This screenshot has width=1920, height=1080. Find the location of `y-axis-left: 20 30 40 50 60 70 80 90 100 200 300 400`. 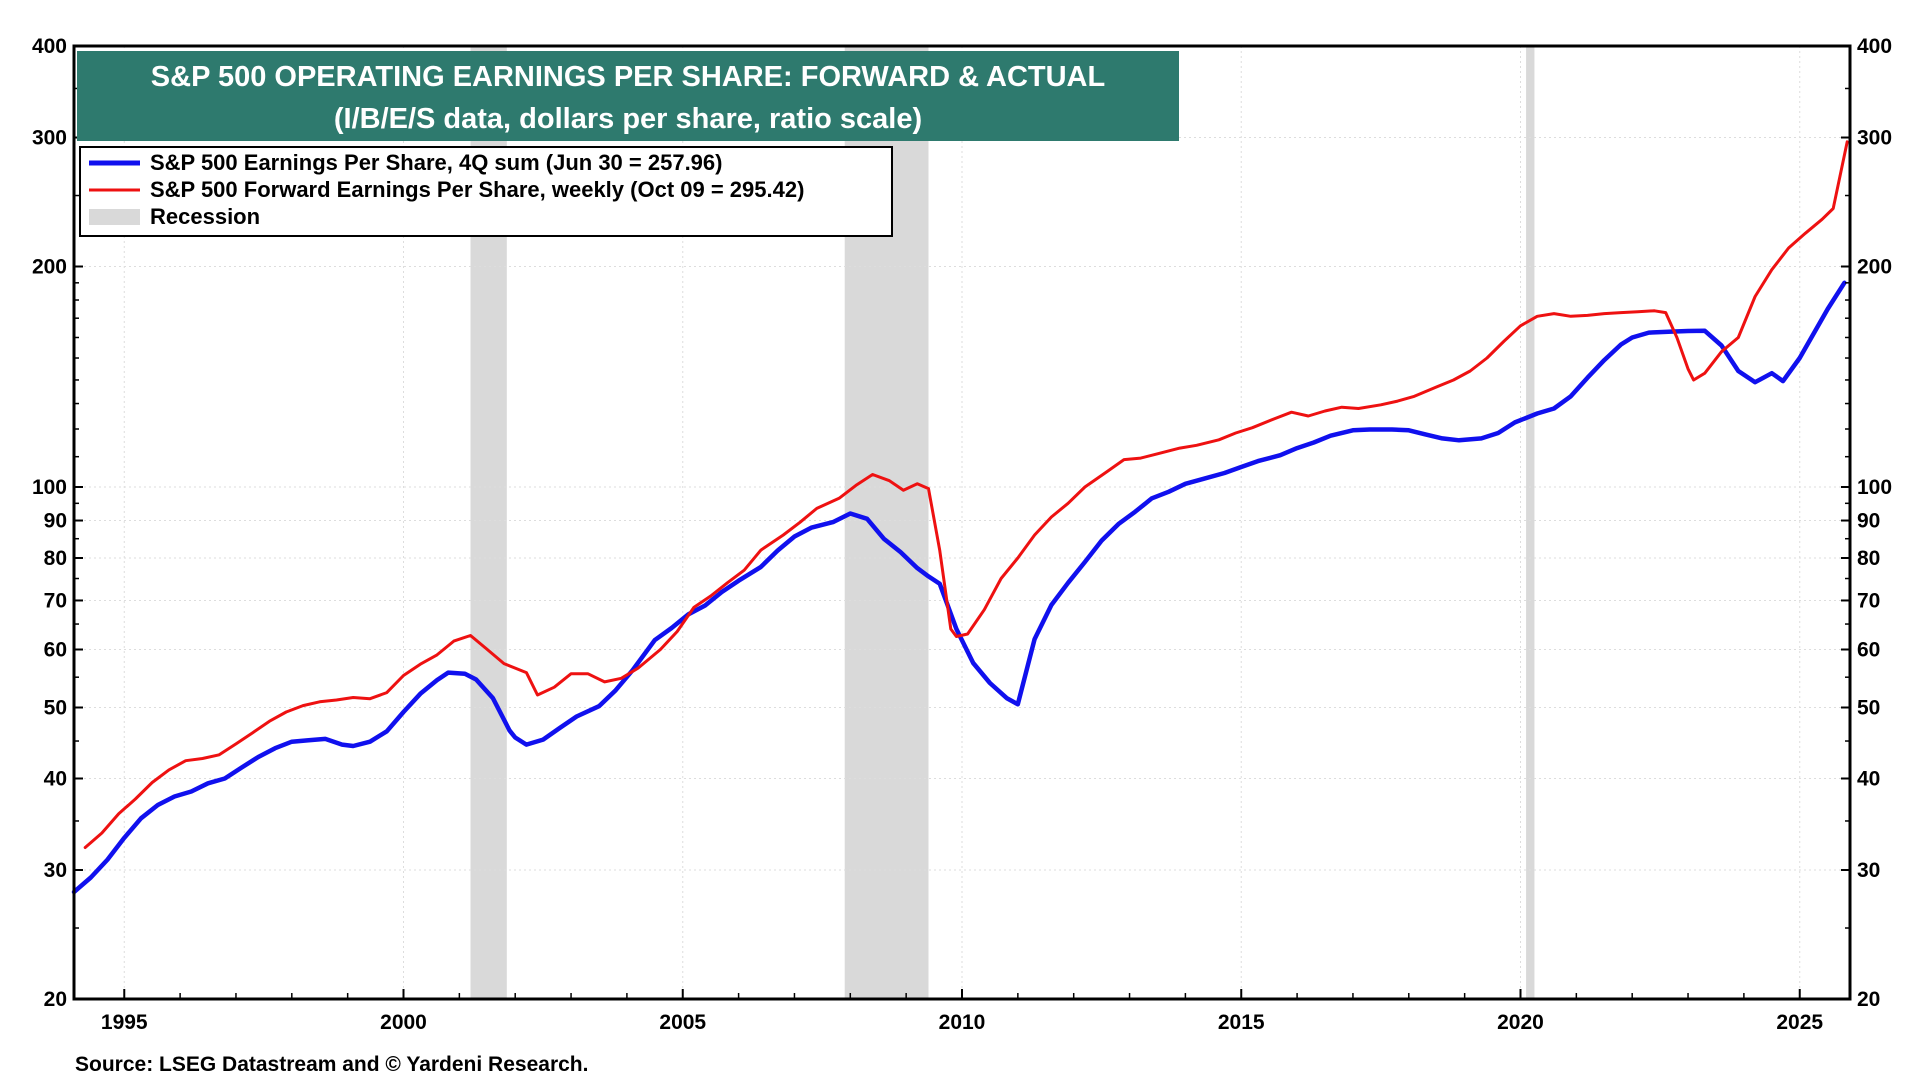

y-axis-left: 20 30 40 50 60 70 80 90 100 200 300 400 is located at coordinates (57, 523).